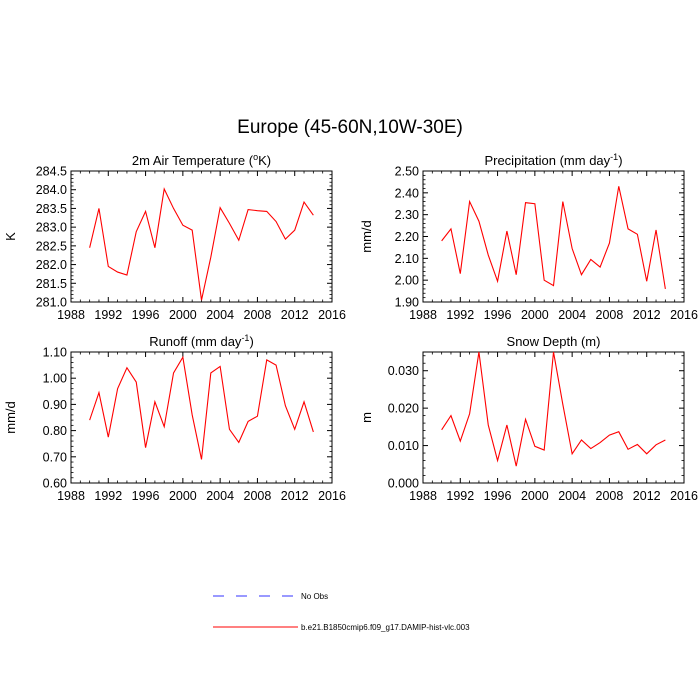 This screenshot has width=700, height=700. What do you see at coordinates (51, 284) in the screenshot?
I see `y-tick-label: 281.5` at bounding box center [51, 284].